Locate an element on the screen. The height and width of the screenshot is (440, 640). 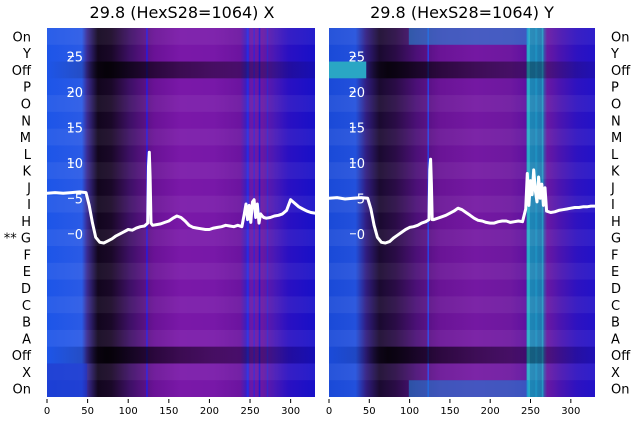
panel-x-x-ticks: 0 50 100 150 200 250 300 is located at coordinates (172, 408).